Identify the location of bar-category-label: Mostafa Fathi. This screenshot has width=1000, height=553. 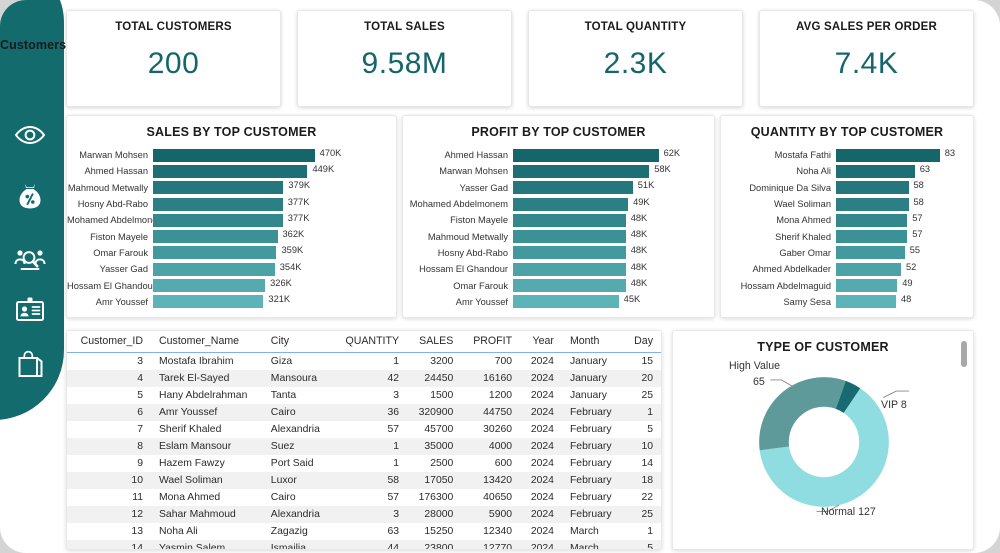
(802, 155).